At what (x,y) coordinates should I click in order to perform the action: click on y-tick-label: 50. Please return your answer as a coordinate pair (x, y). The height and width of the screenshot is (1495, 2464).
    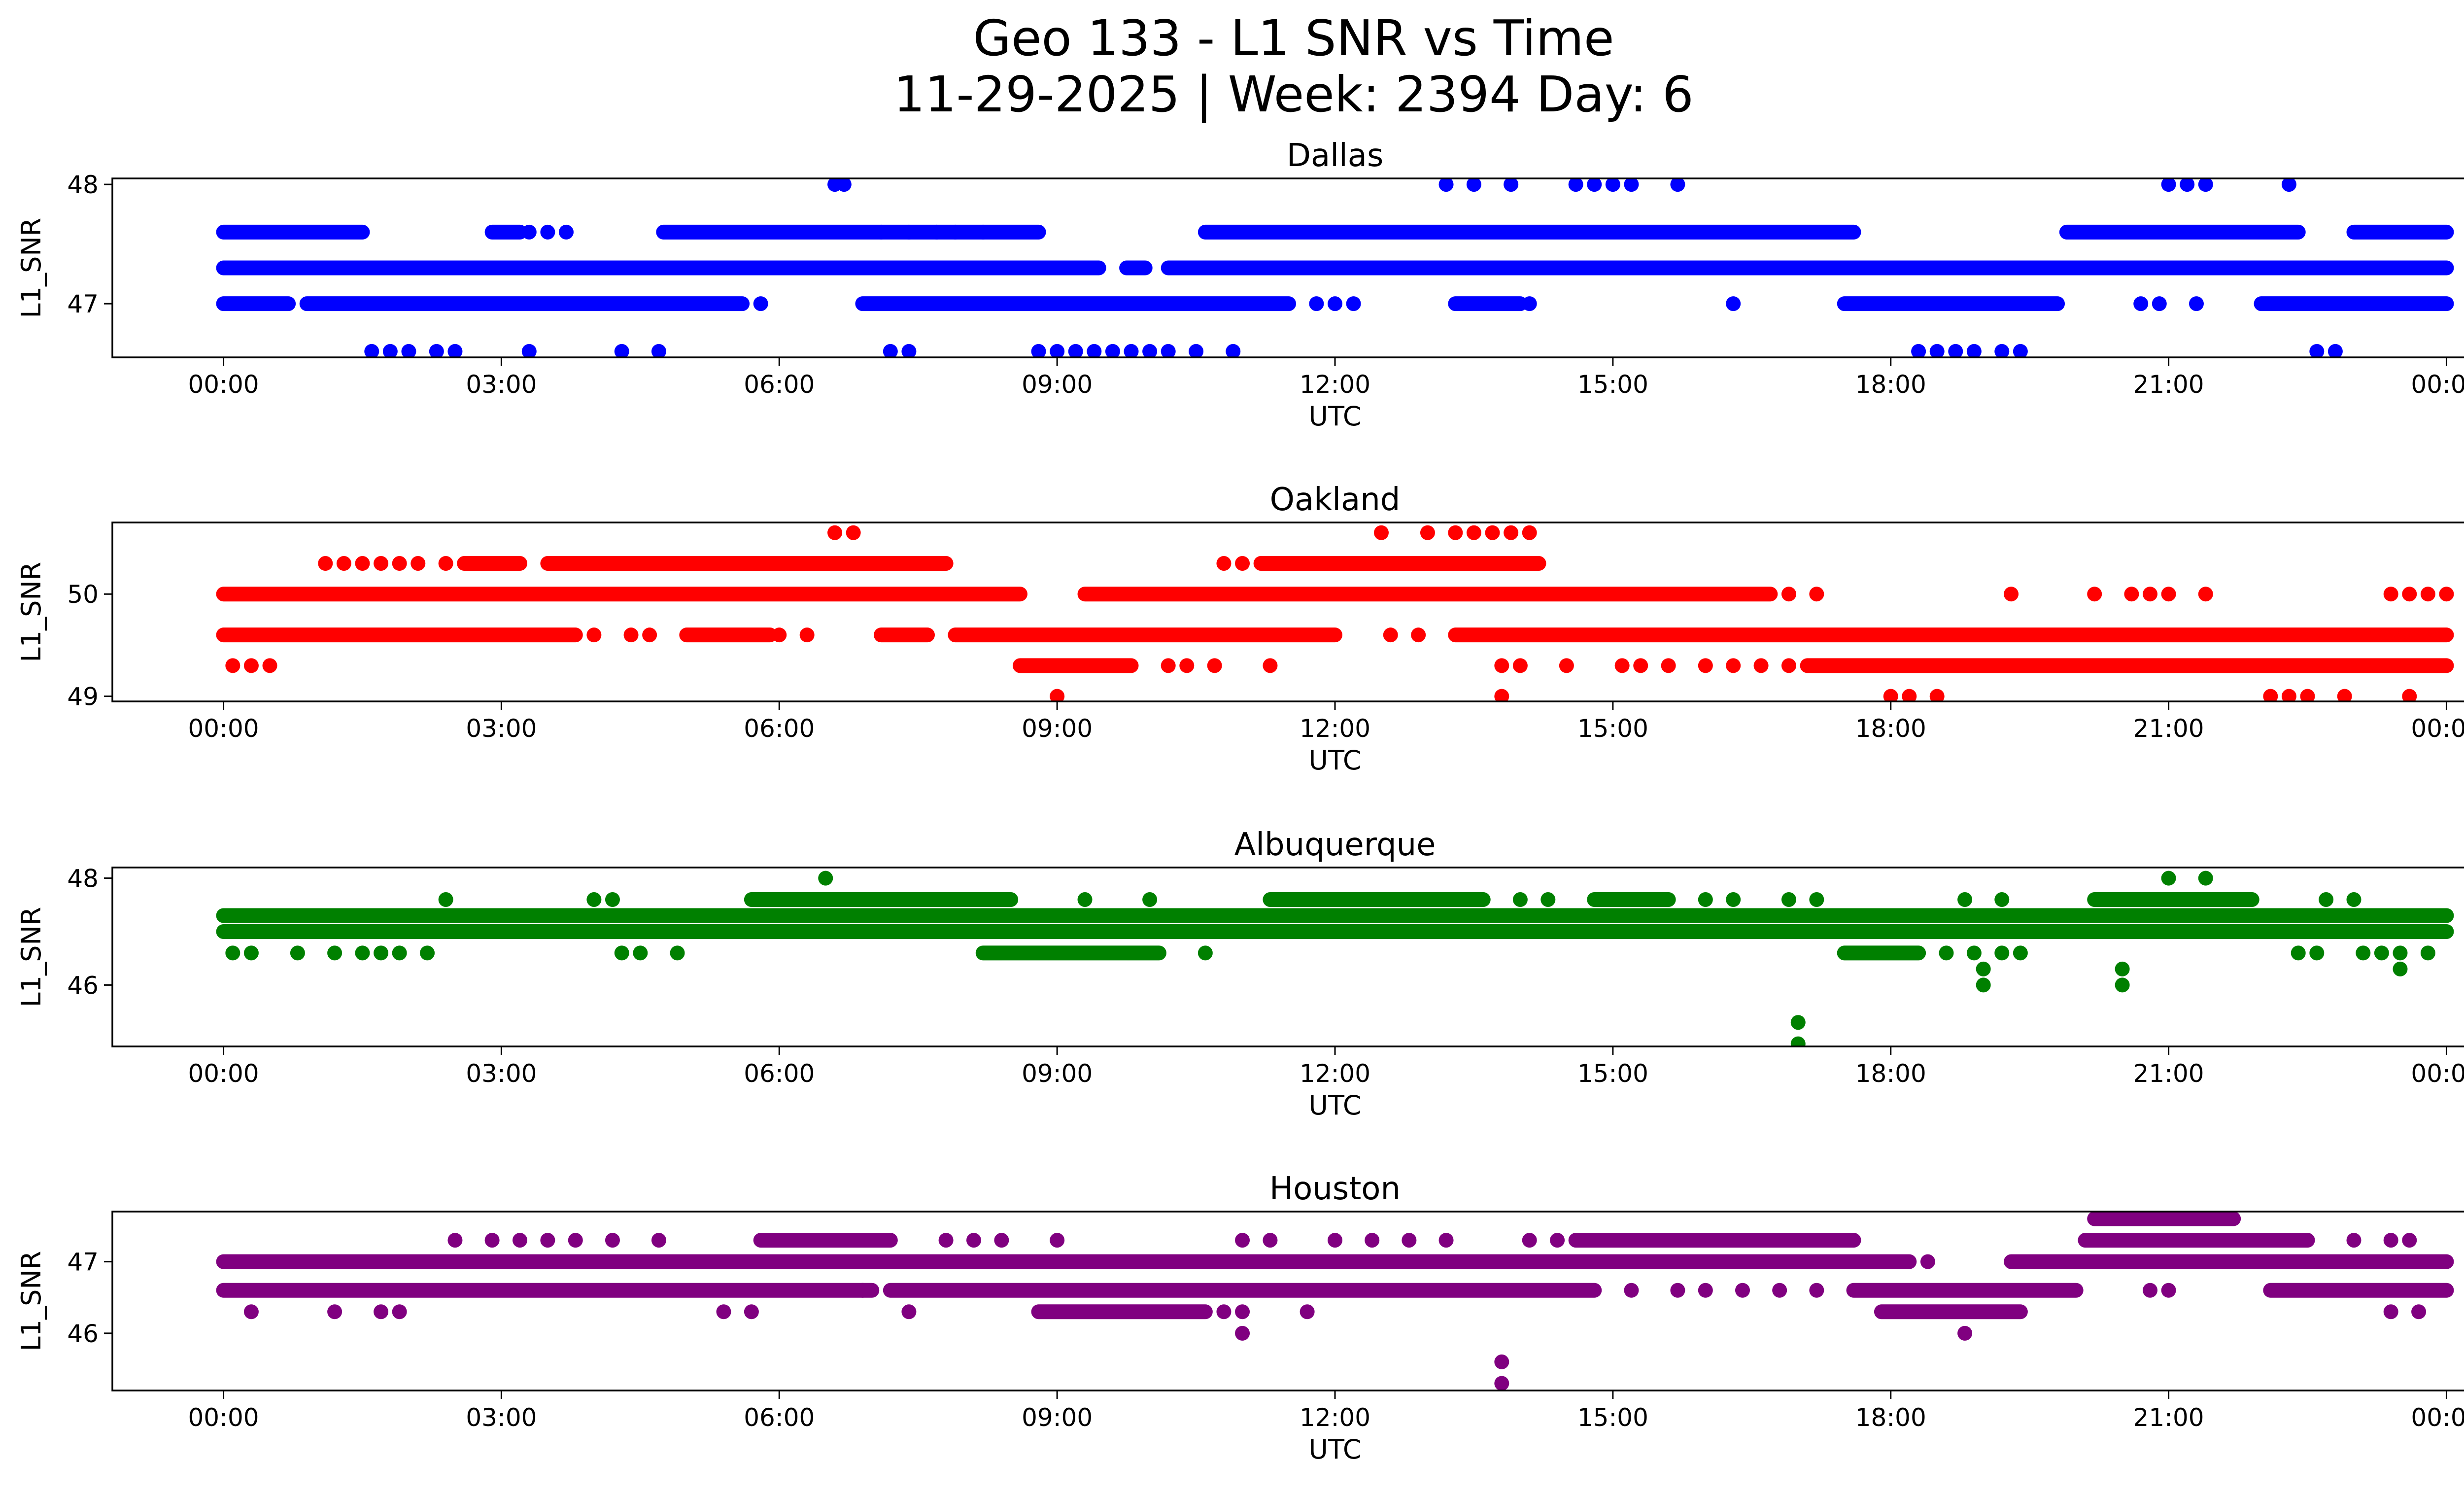
    Looking at the image, I should click on (83, 594).